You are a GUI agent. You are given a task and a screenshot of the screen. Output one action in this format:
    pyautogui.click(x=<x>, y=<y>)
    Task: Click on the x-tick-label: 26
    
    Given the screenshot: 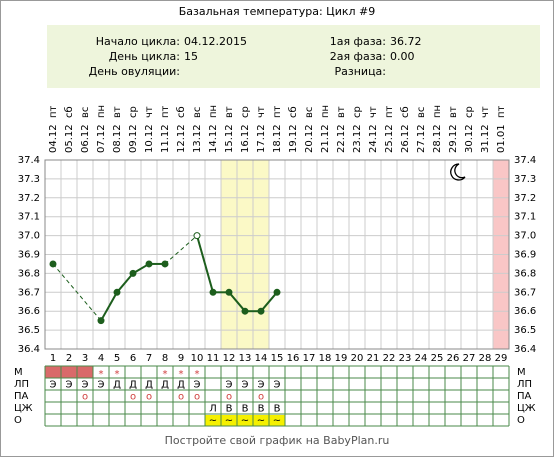 What is the action you would take?
    pyautogui.click(x=453, y=358)
    